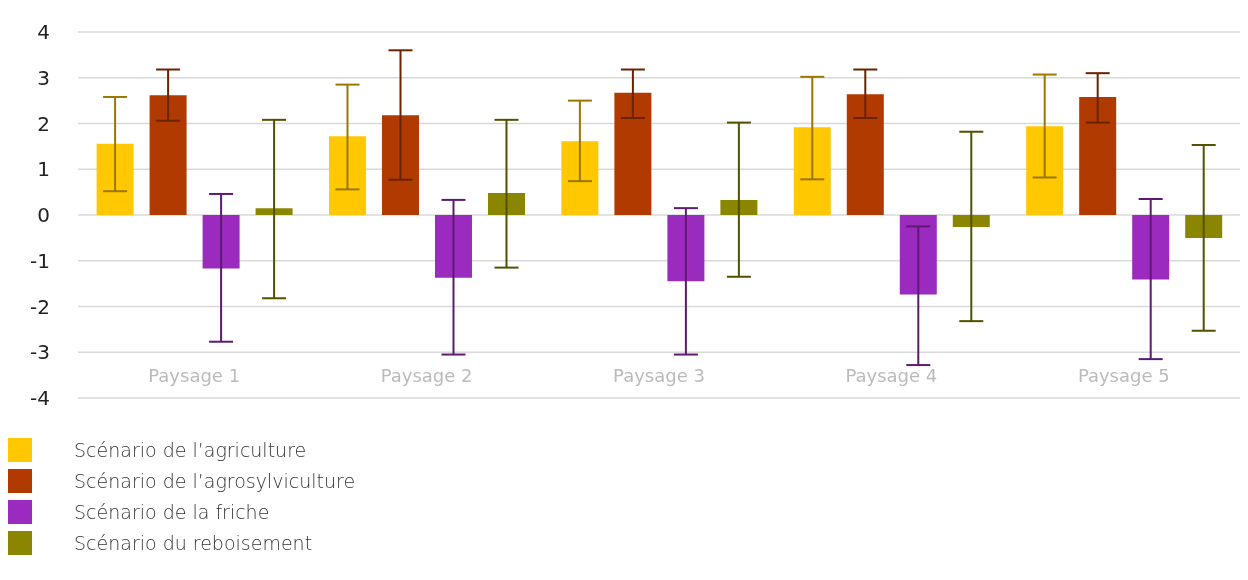 The height and width of the screenshot is (580, 1248). Describe the element at coordinates (215, 481) in the screenshot. I see `legend-label: Scénario de l’agrosylviculture` at that location.